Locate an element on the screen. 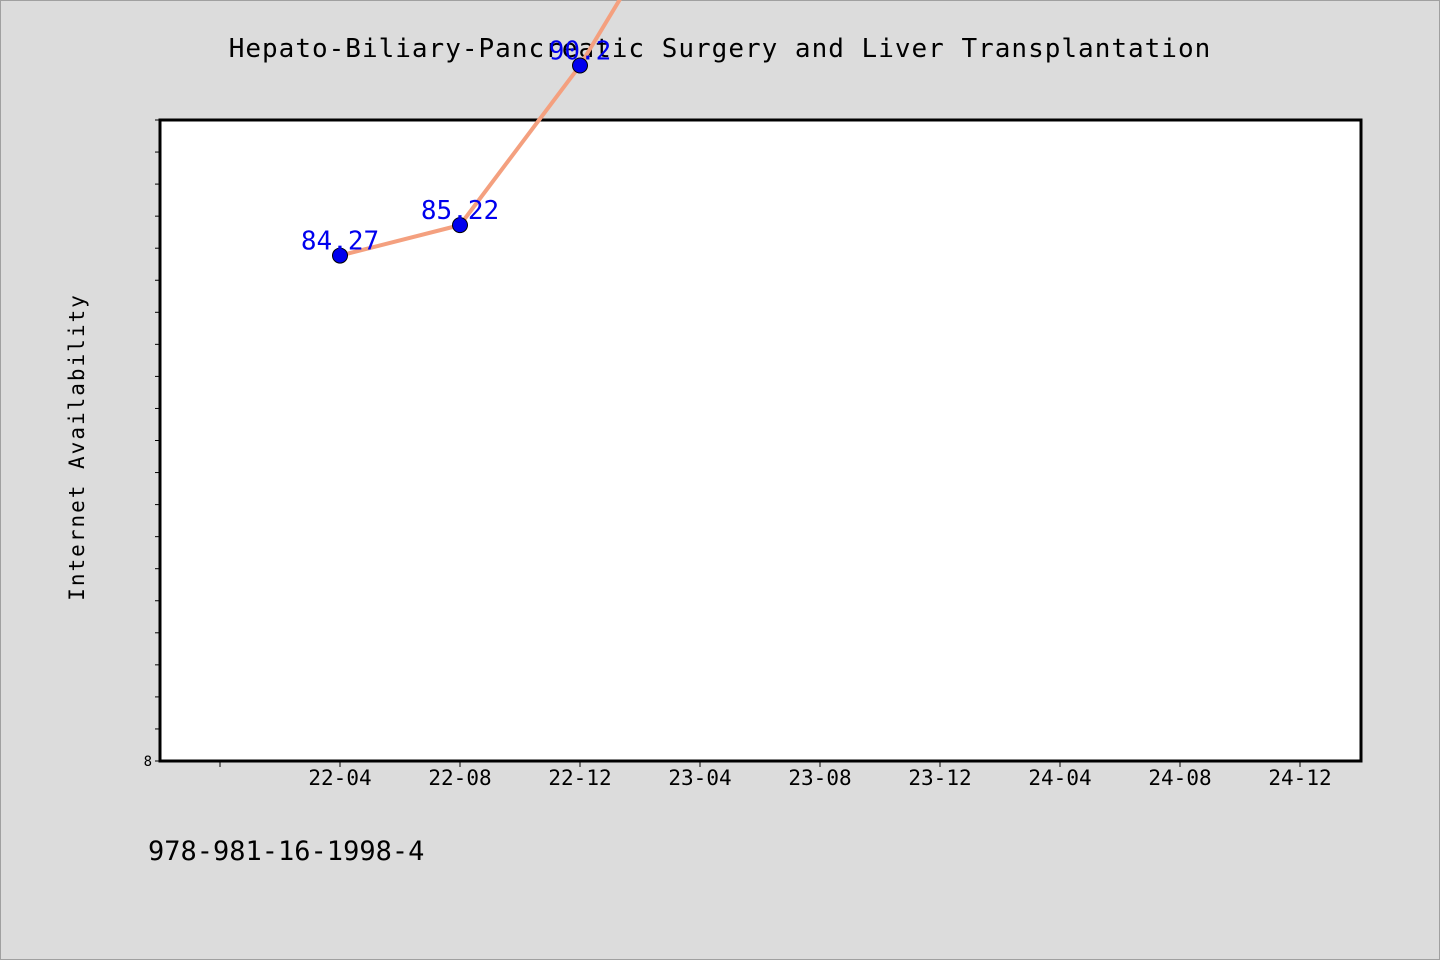 The image size is (1440, 960). data-label: 84.27 is located at coordinates (340, 242).